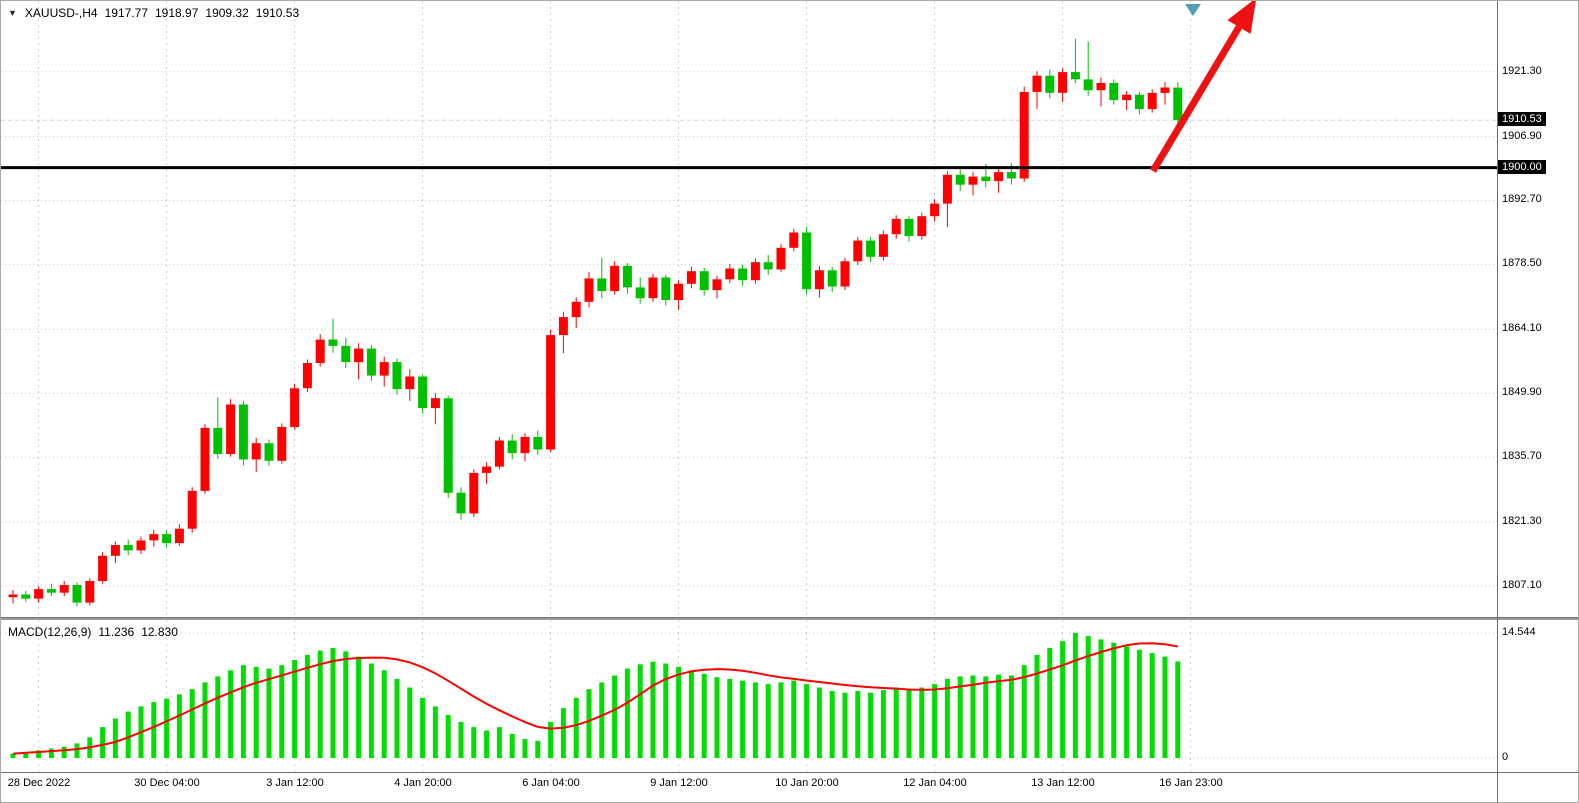 The height and width of the screenshot is (803, 1579). Describe the element at coordinates (749, 618) in the screenshot. I see `pane-separator` at that location.